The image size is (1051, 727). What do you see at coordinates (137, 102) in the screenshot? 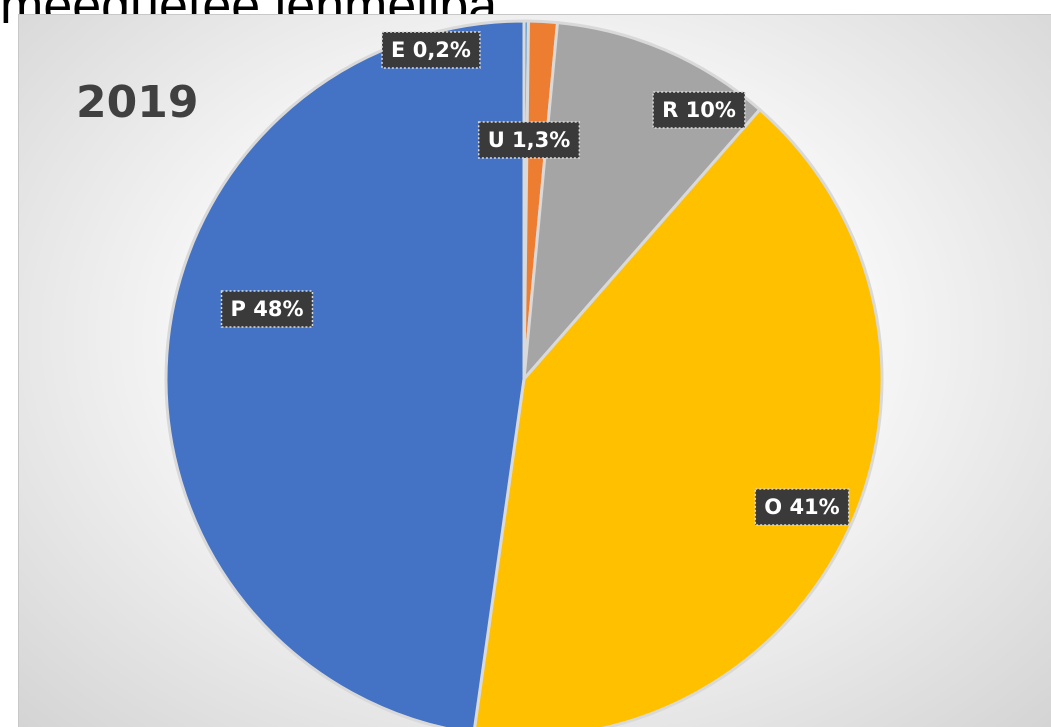
I see `chart-title: 2019` at bounding box center [137, 102].